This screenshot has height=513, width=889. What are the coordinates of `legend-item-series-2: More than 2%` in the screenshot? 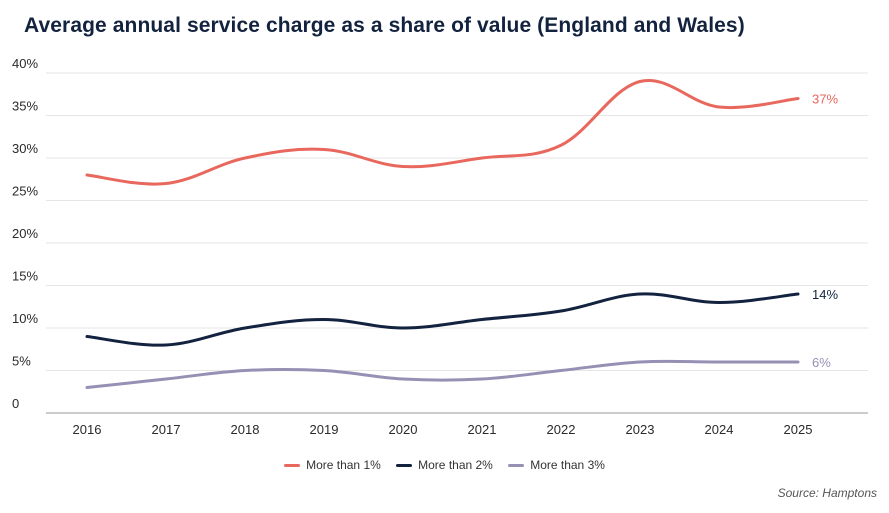 It's located at (444, 465).